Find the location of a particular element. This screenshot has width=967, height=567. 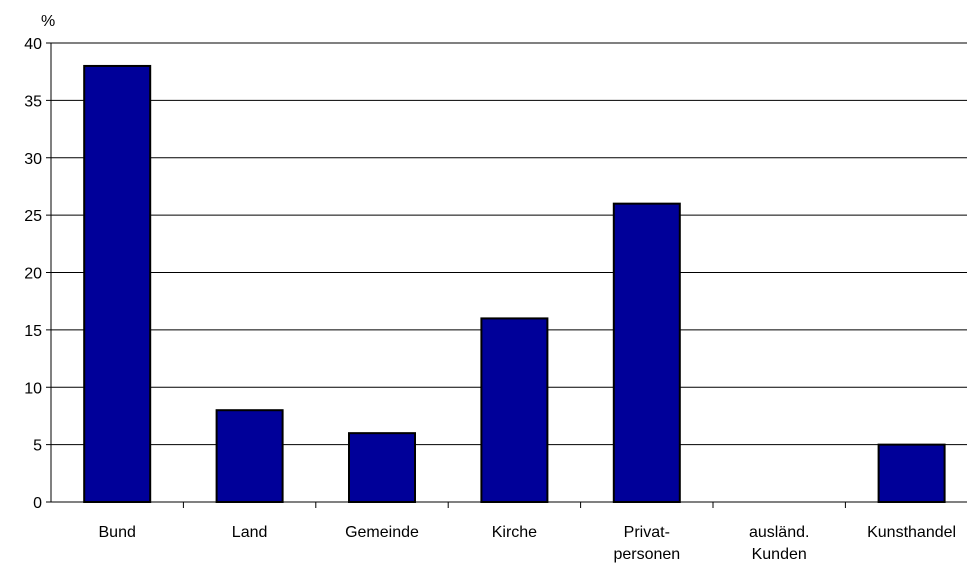

x-category-label-line: Land is located at coordinates (250, 532).